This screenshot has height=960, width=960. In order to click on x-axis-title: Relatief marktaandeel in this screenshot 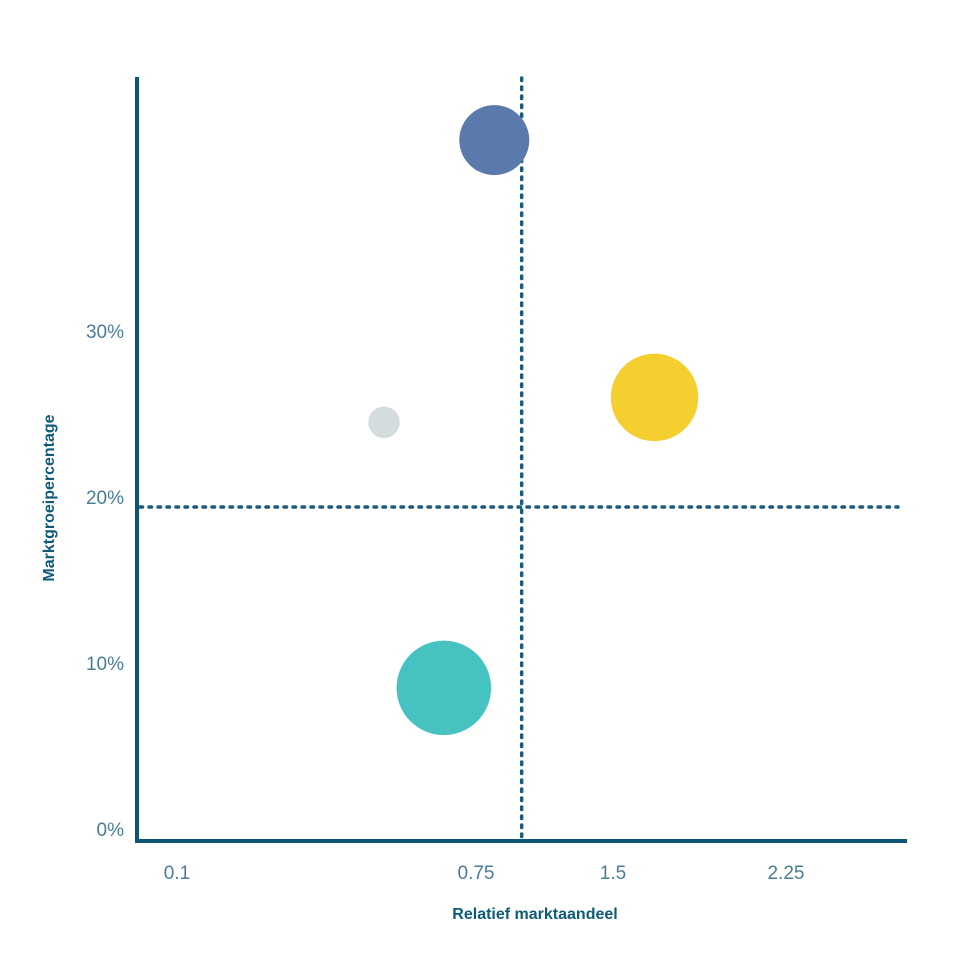, I will do `click(534, 914)`.